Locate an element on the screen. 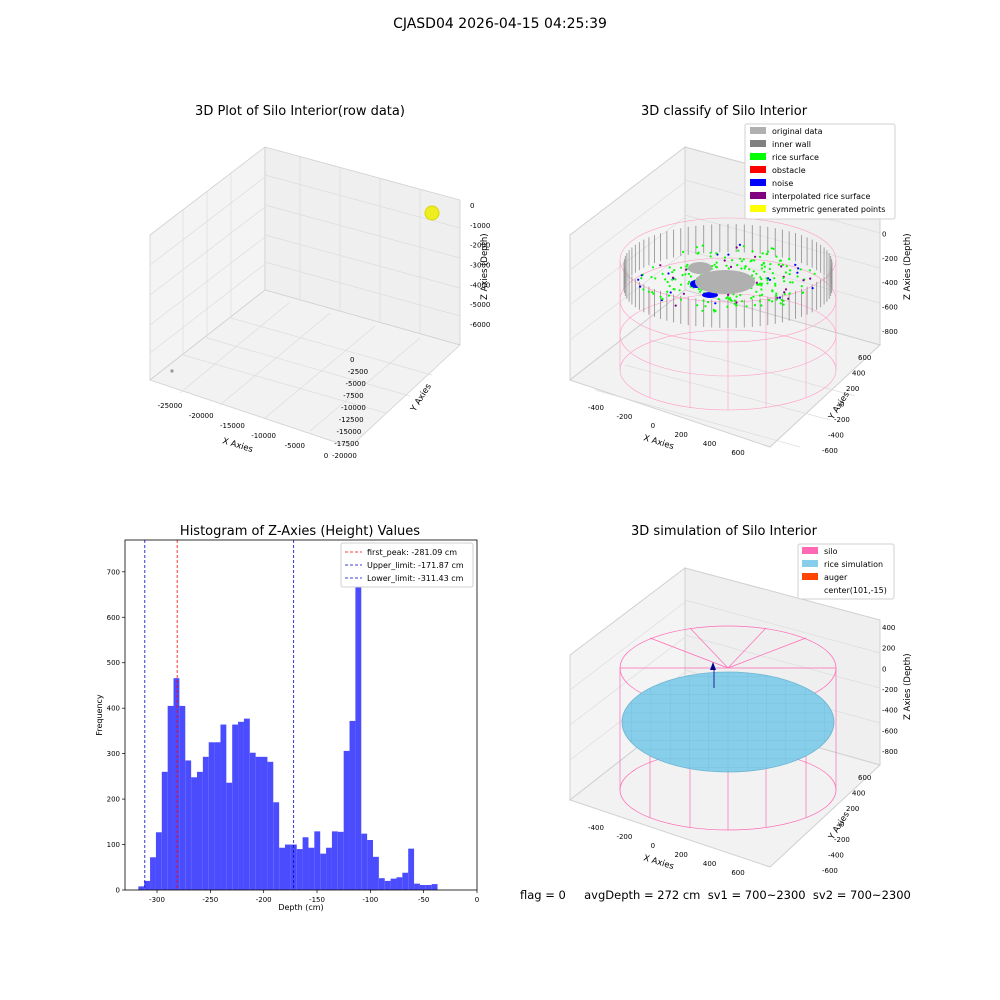  histogram-xtick: 0 is located at coordinates (477, 900).